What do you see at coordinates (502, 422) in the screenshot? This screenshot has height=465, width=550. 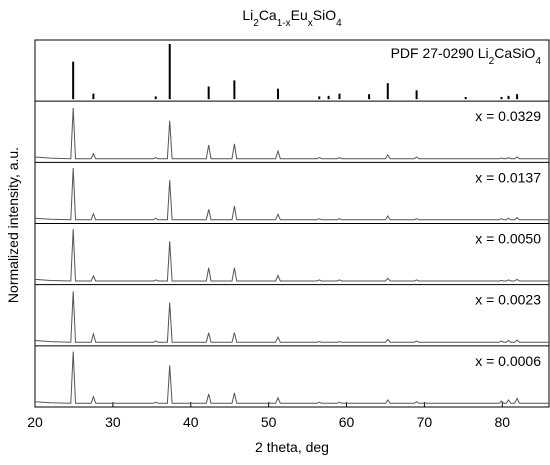 I see `x-tick-label: 80` at bounding box center [502, 422].